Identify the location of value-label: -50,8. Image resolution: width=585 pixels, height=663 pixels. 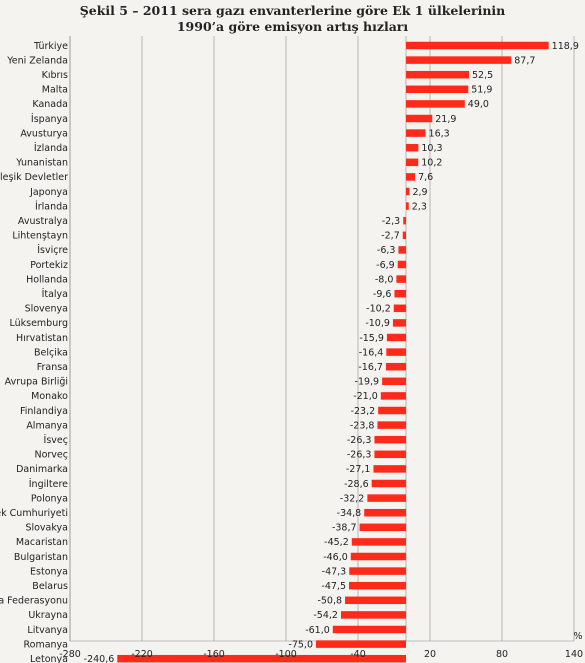
(329, 601).